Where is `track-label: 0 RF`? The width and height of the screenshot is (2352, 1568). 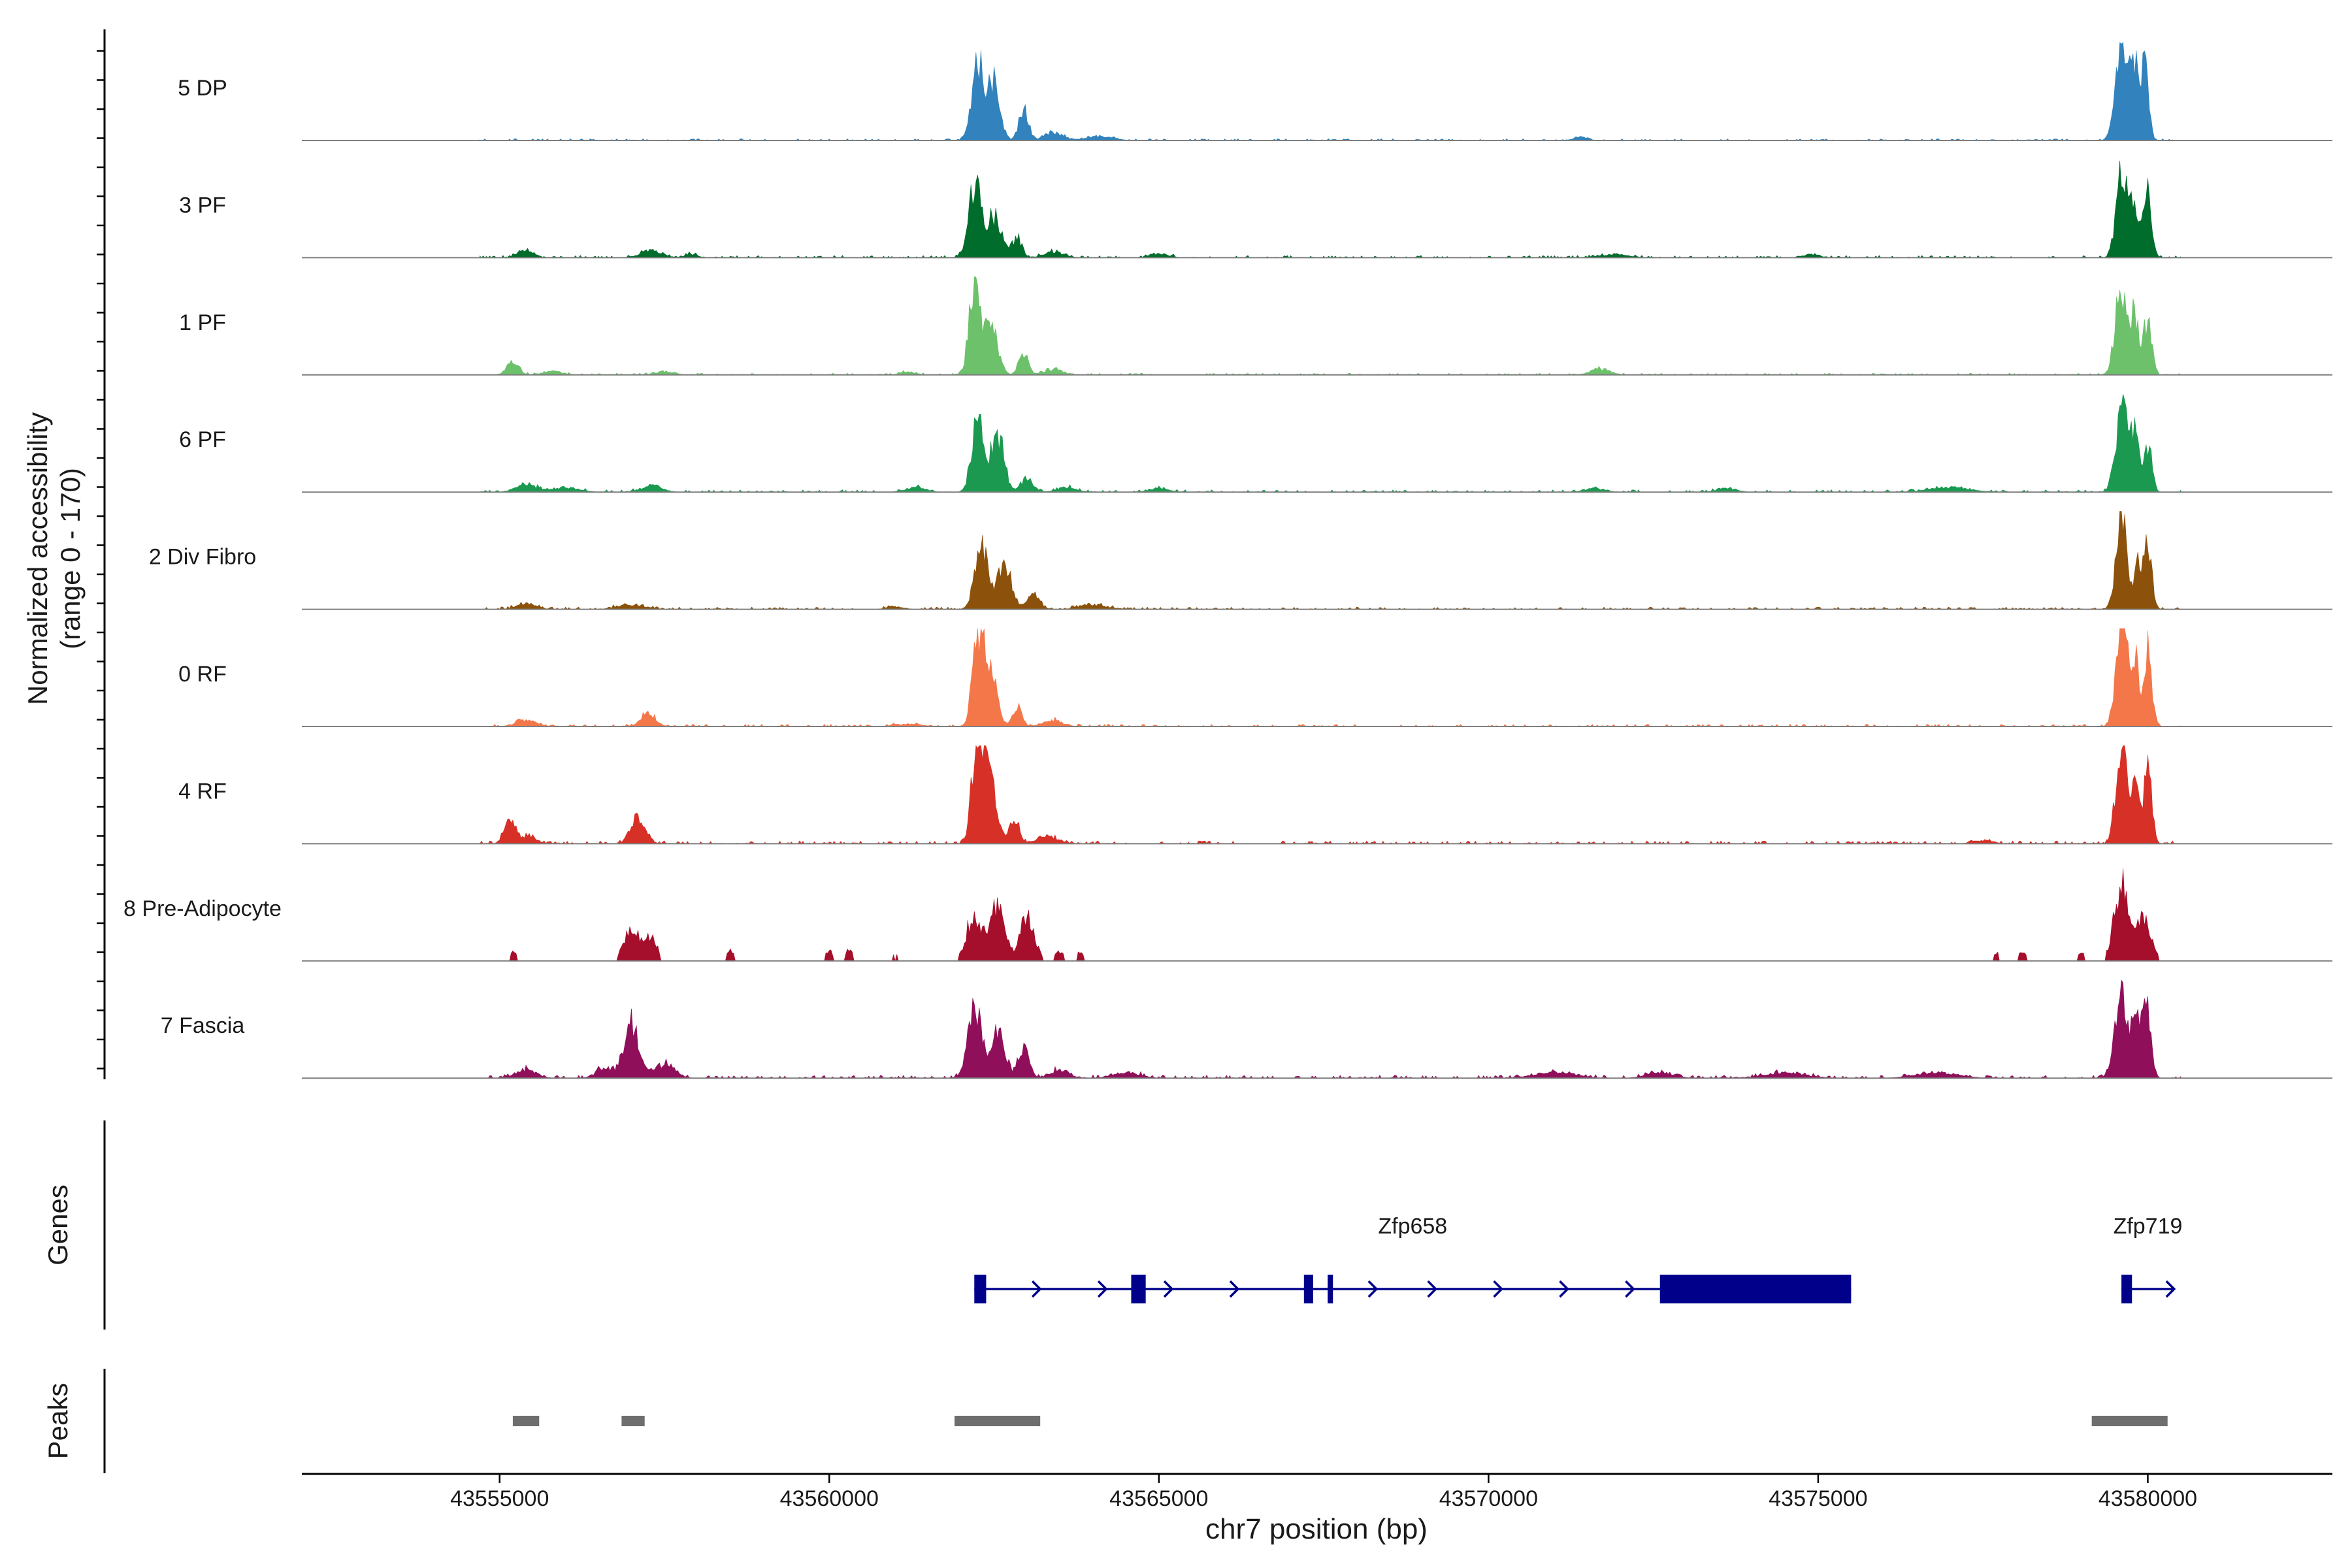 track-label: 0 RF is located at coordinates (202, 674).